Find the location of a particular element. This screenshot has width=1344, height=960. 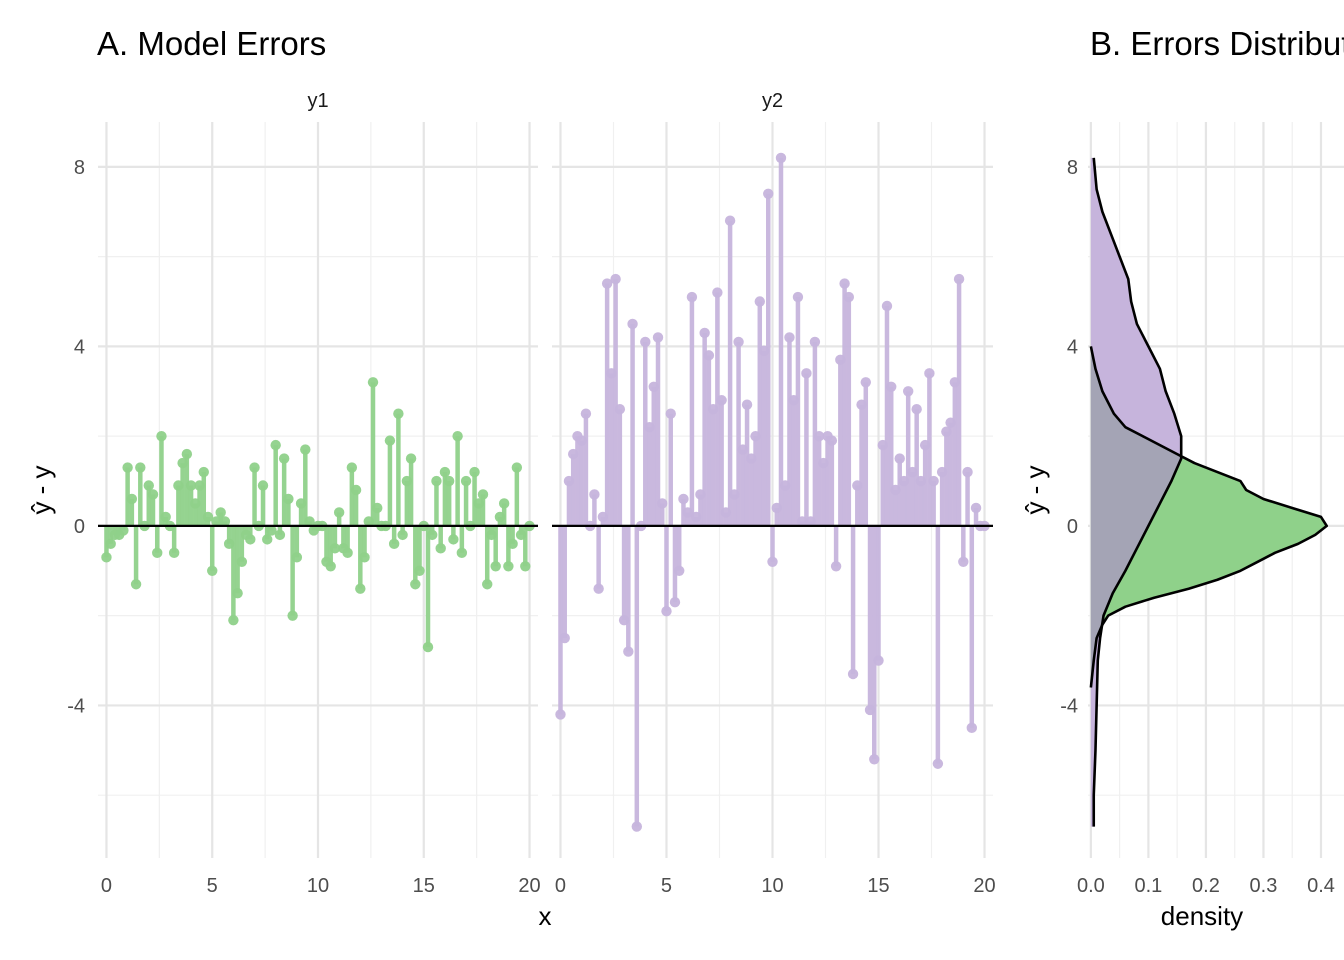

x-tick-label: 15 is located at coordinates (878, 886).